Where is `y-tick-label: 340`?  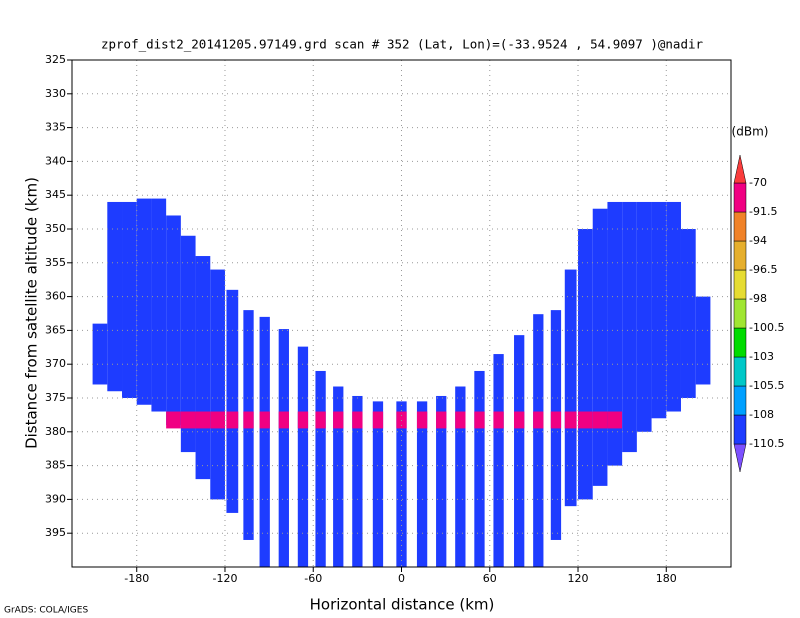
y-tick-label: 340 is located at coordinates (55, 160).